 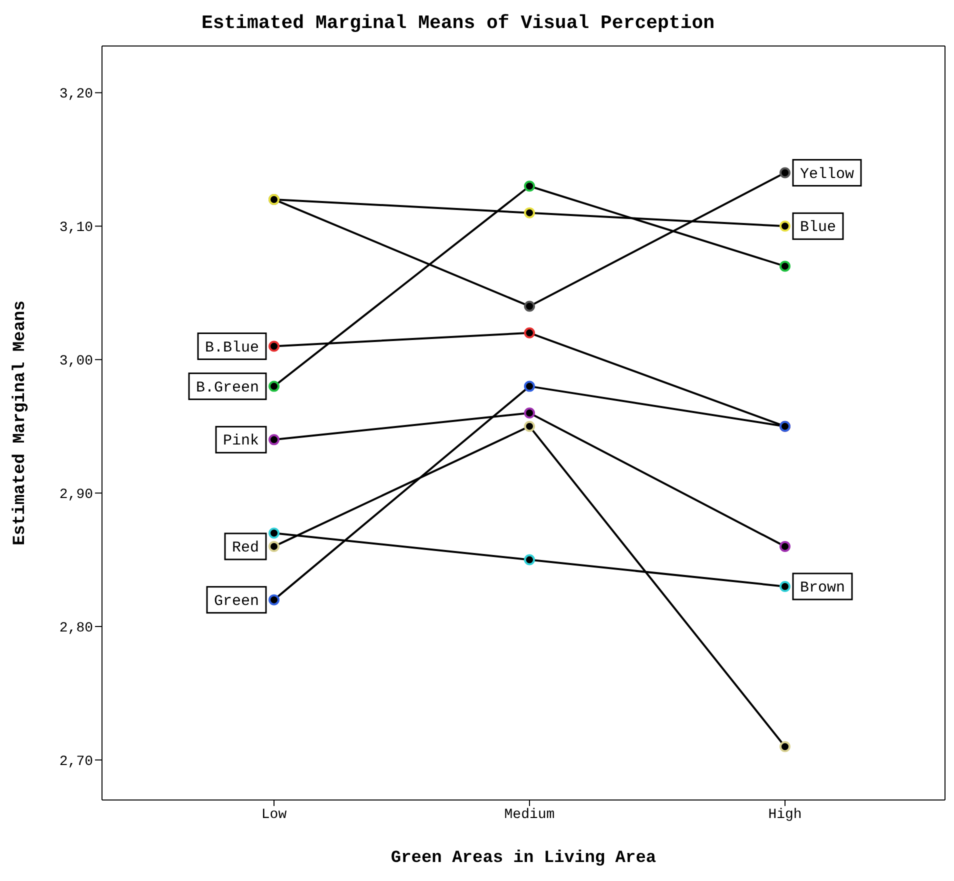 I want to click on x-tick-label: High, so click(x=785, y=814).